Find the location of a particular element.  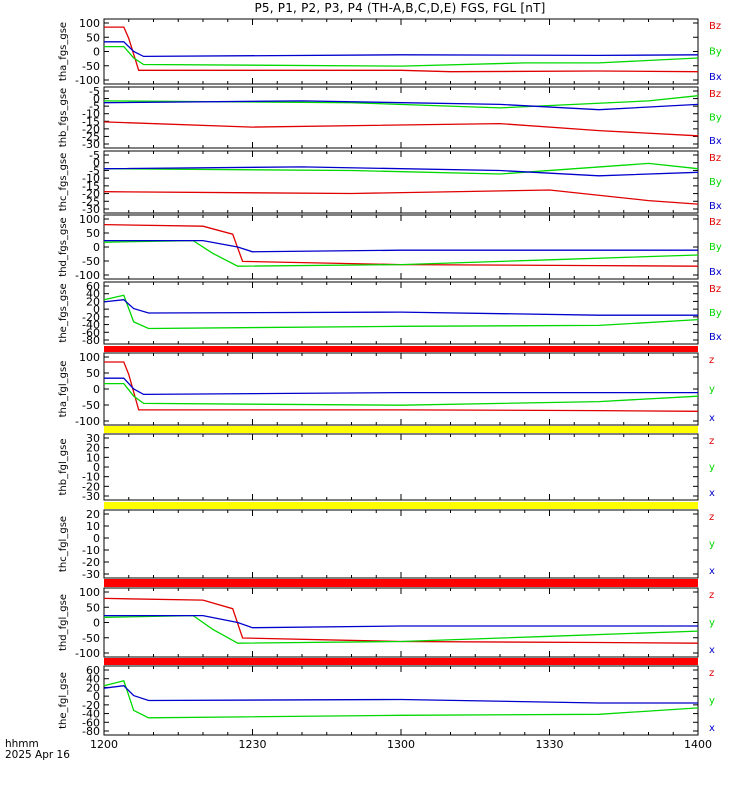

series-line-bz is located at coordinates (401, 49).